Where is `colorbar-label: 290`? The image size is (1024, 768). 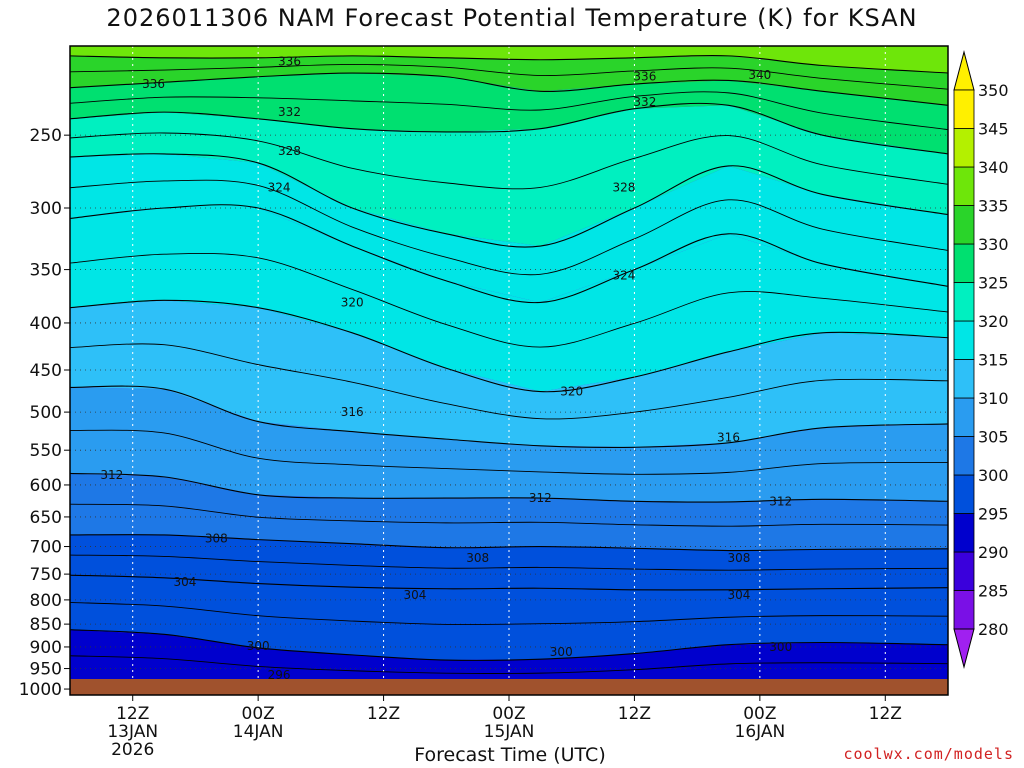
colorbar-label: 290 is located at coordinates (993, 552).